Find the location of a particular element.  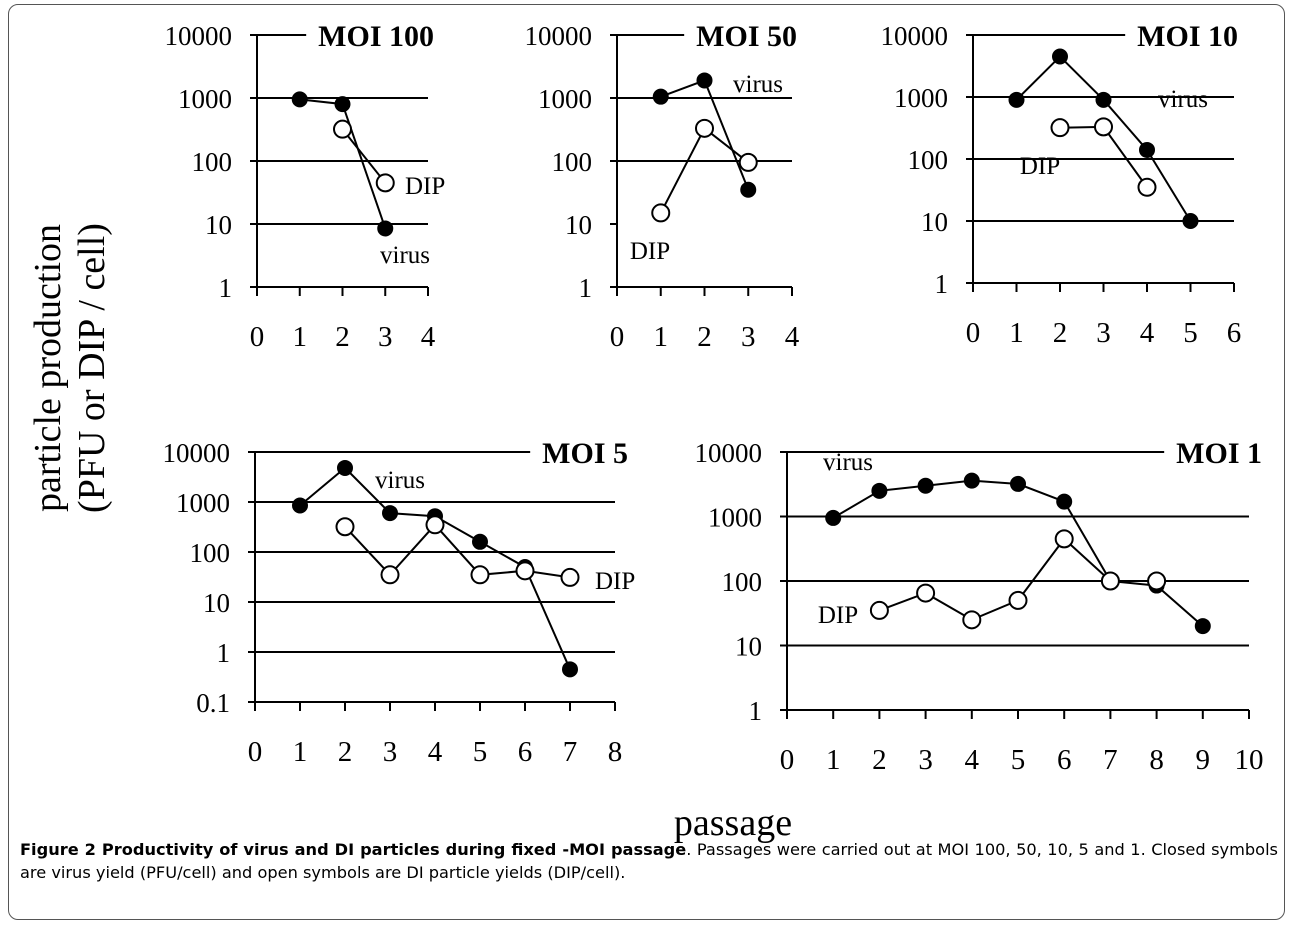

panel-title: MOI 50 is located at coordinates (746, 36).